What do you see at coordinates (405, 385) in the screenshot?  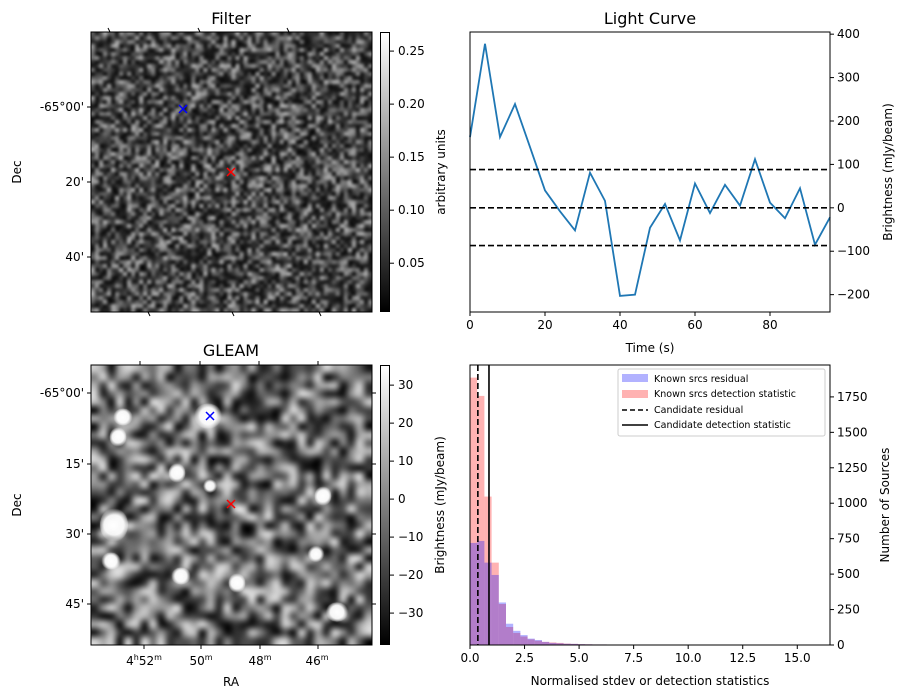 I see `colorbar-tick-label: 30` at bounding box center [405, 385].